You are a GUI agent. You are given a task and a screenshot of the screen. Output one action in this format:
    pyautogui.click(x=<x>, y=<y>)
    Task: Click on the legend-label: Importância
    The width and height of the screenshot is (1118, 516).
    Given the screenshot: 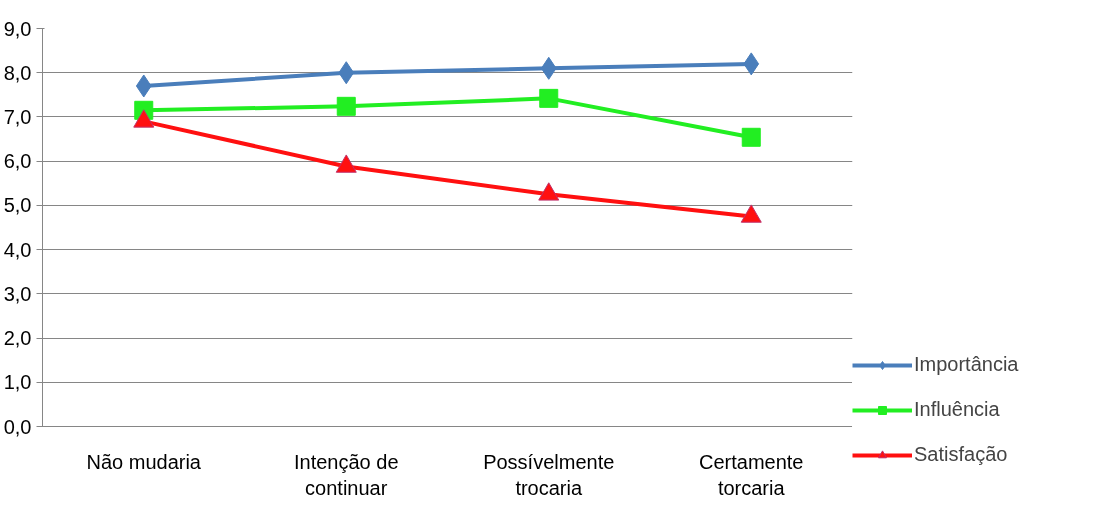 What is the action you would take?
    pyautogui.click(x=966, y=364)
    